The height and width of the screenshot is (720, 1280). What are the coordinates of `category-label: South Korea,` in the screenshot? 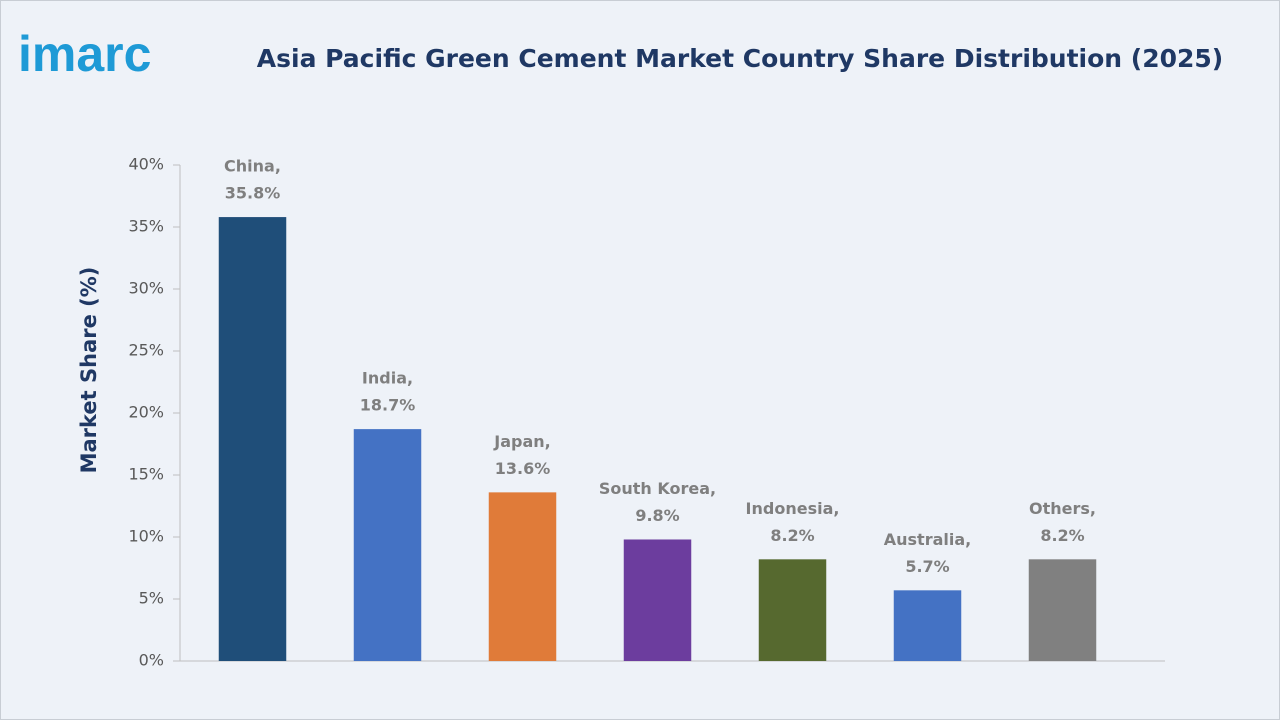 It's located at (657, 488).